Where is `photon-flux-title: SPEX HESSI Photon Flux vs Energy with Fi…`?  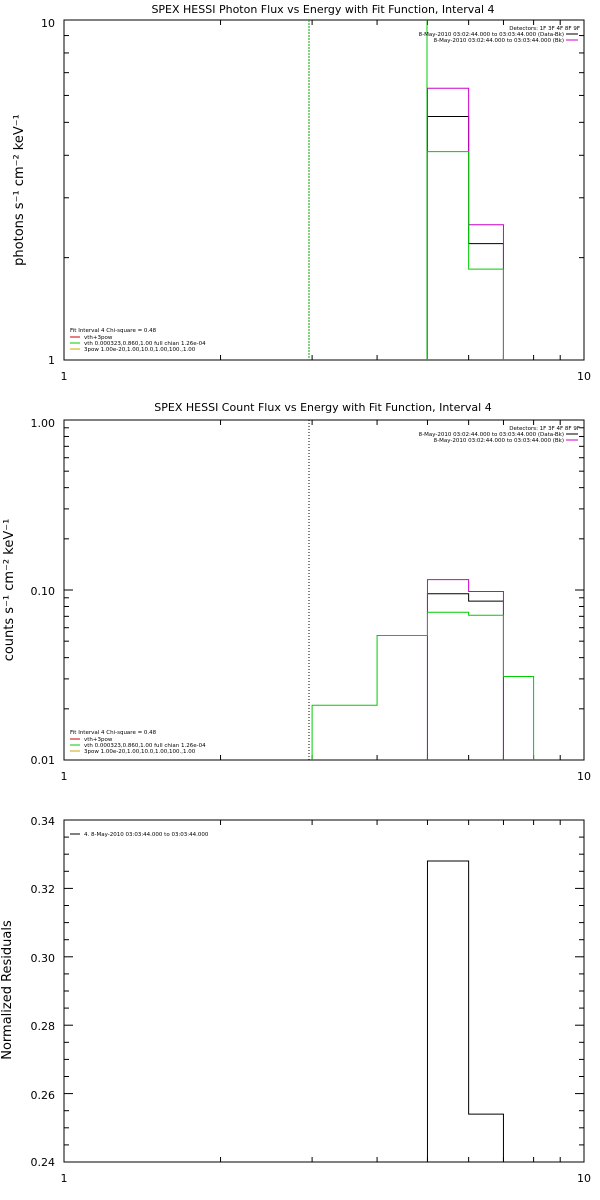
photon-flux-title: SPEX HESSI Photon Flux vs Energy with Fi… is located at coordinates (322, 9).